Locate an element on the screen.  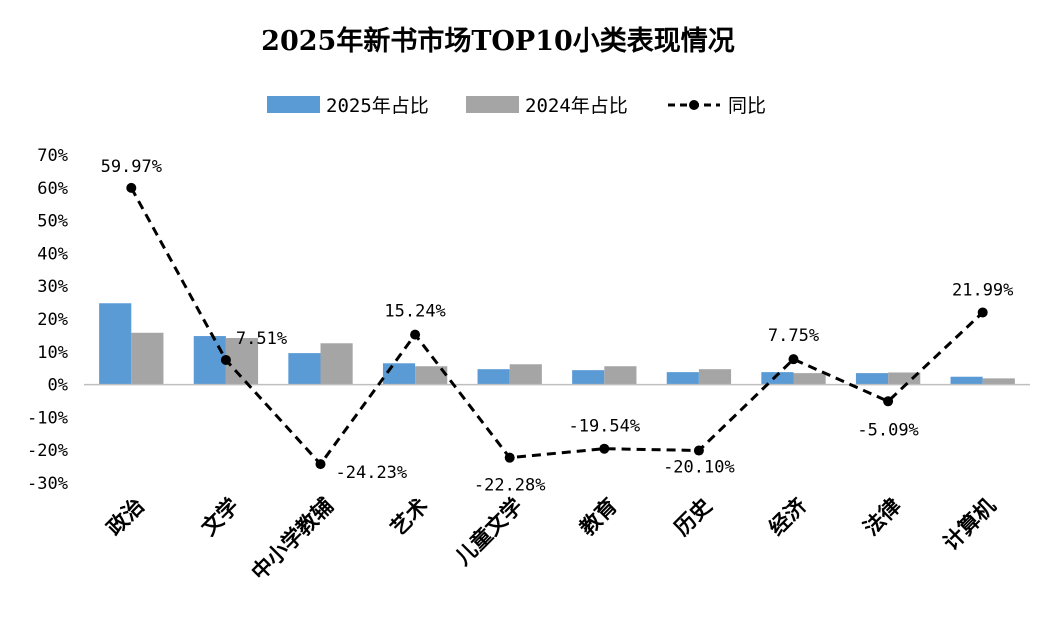
y-tick-label: 40% is located at coordinates (52, 254).